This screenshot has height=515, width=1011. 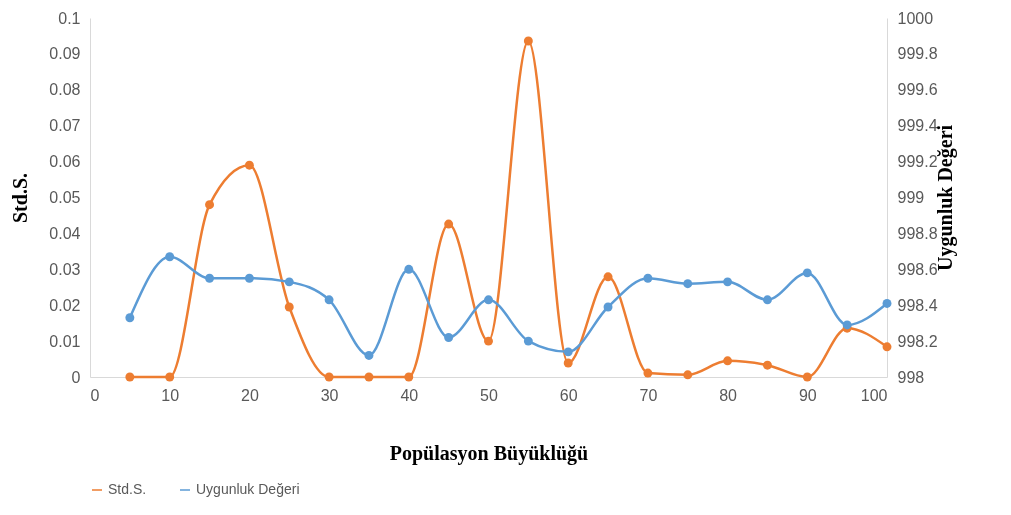 I want to click on x-tick-label: 40, so click(x=409, y=395).